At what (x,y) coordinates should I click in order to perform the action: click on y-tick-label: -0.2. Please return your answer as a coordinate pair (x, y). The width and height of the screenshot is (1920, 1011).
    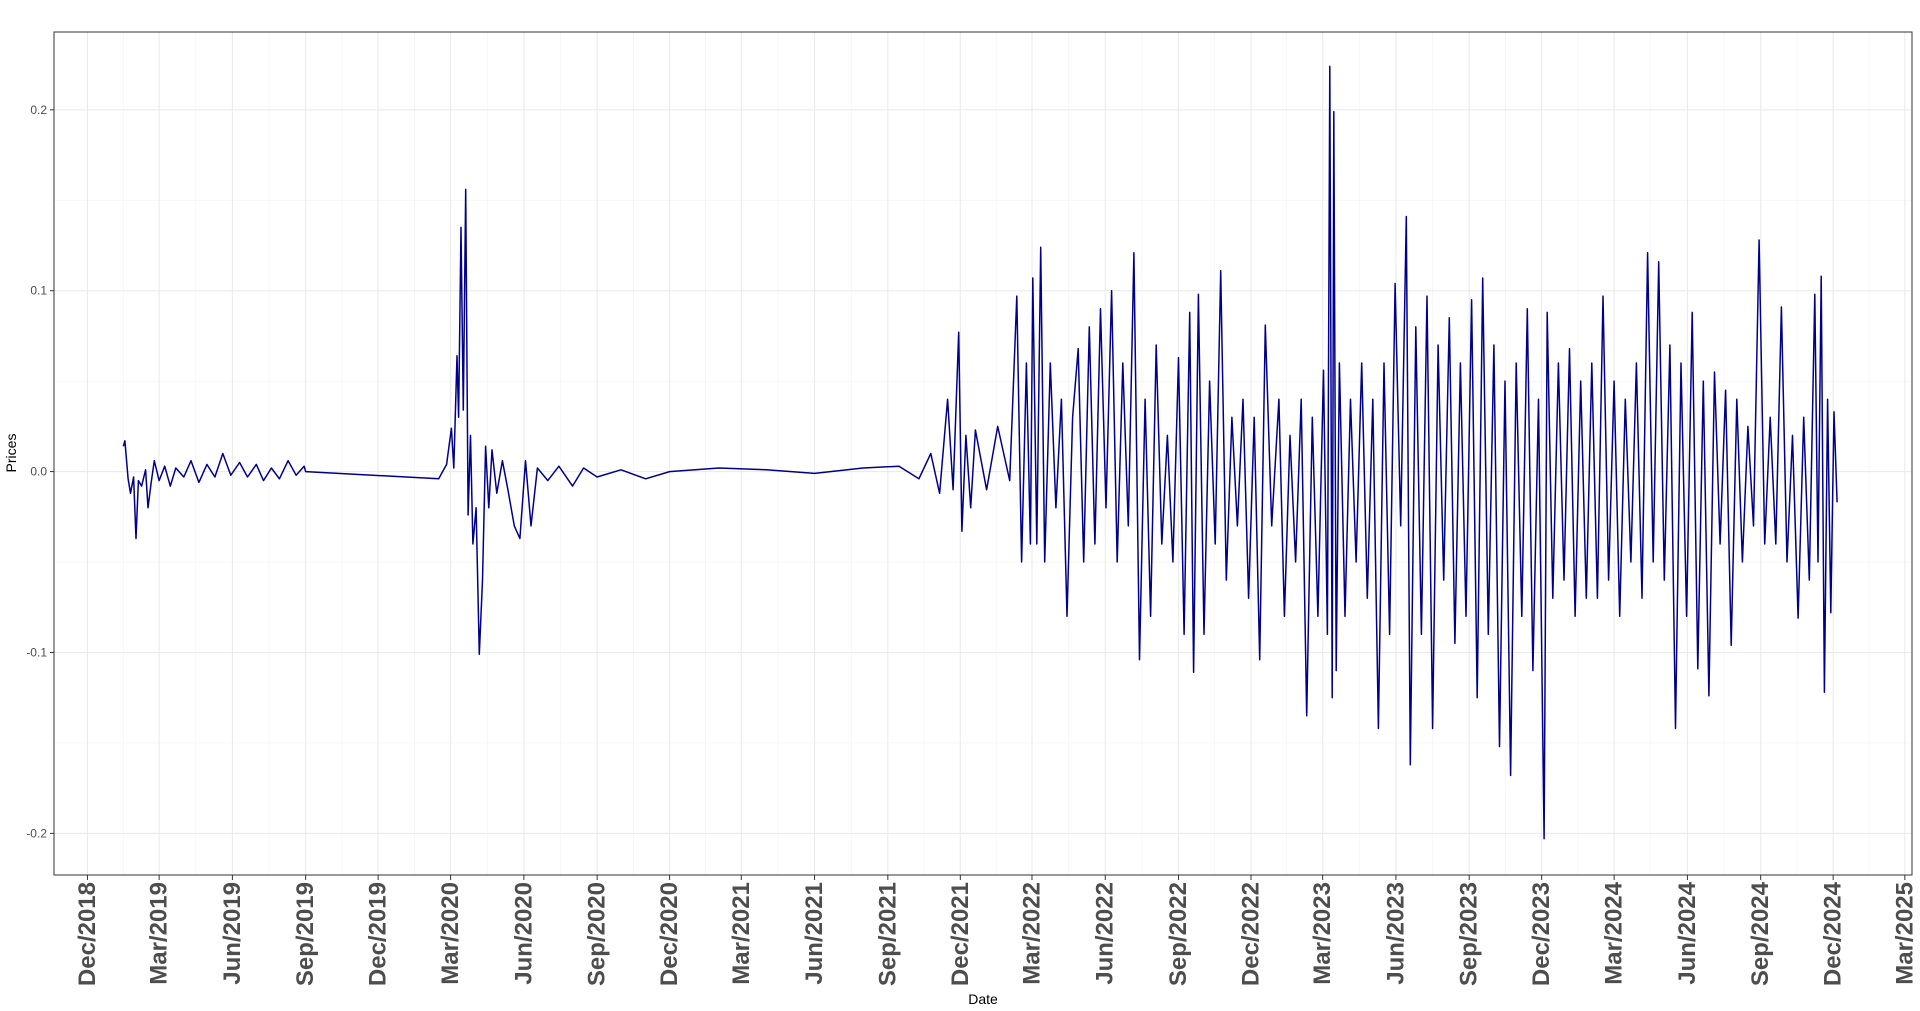
    Looking at the image, I should click on (36, 833).